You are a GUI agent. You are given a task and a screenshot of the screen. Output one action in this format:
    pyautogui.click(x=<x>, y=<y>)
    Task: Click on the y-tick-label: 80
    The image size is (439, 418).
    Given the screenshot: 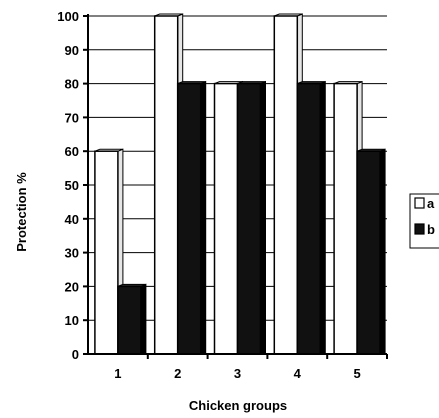 What is the action you would take?
    pyautogui.click(x=72, y=84)
    